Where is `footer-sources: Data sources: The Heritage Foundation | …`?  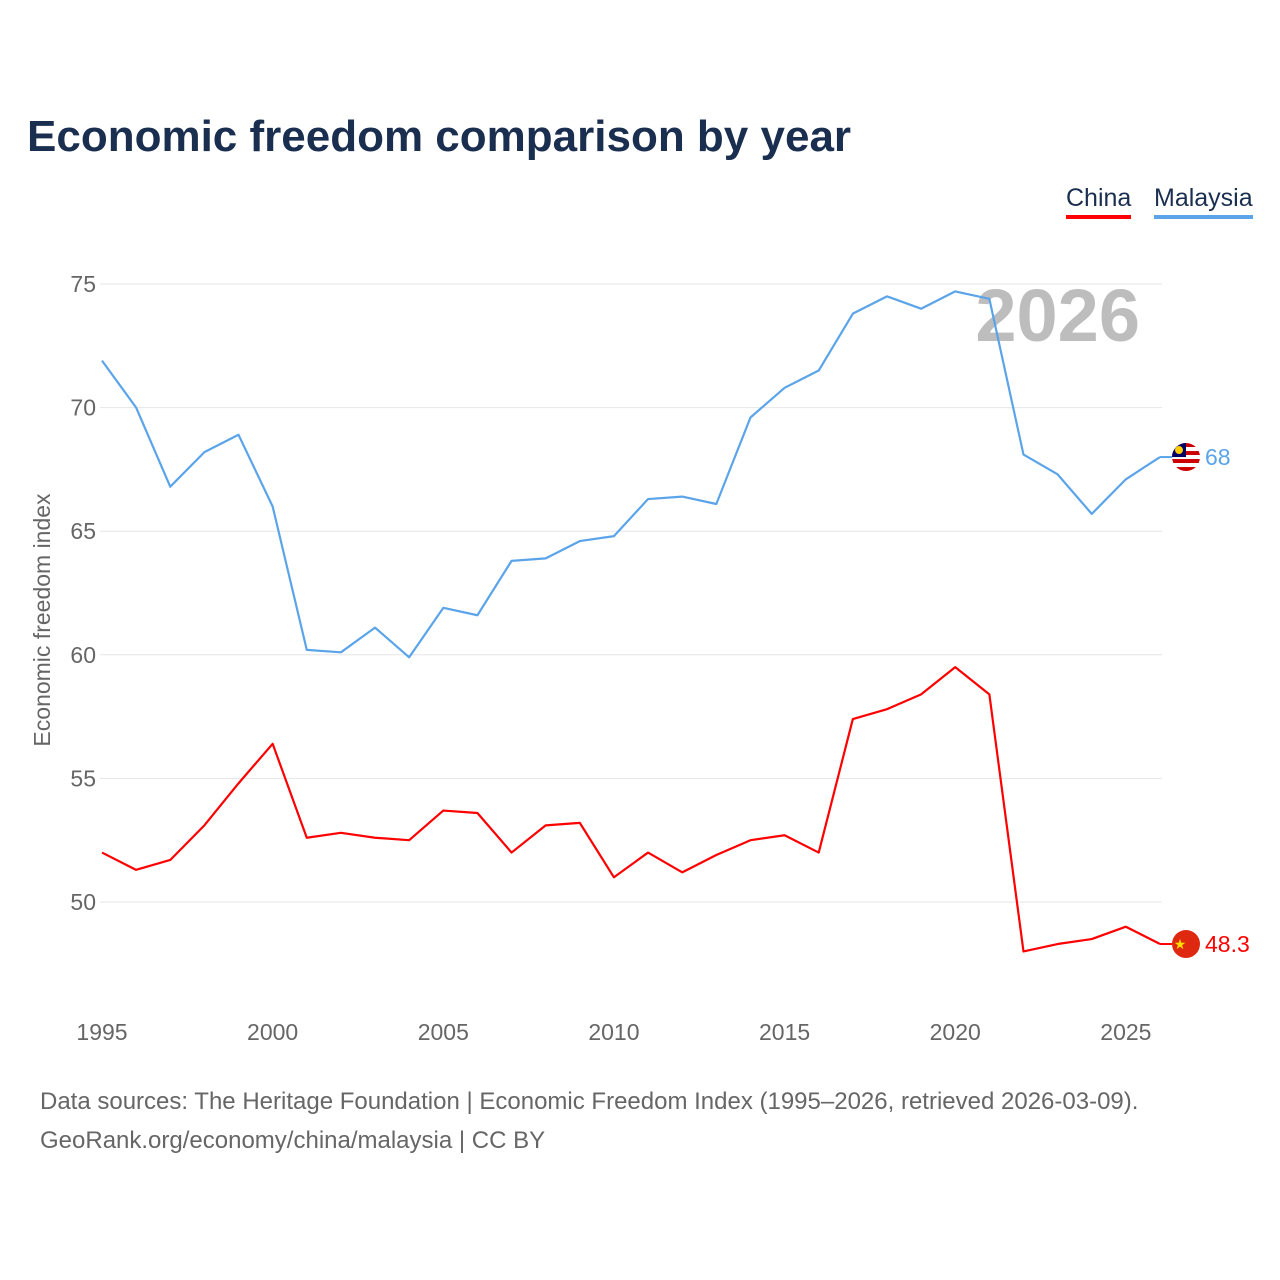 footer-sources: Data sources: The Heritage Foundation | … is located at coordinates (589, 1101).